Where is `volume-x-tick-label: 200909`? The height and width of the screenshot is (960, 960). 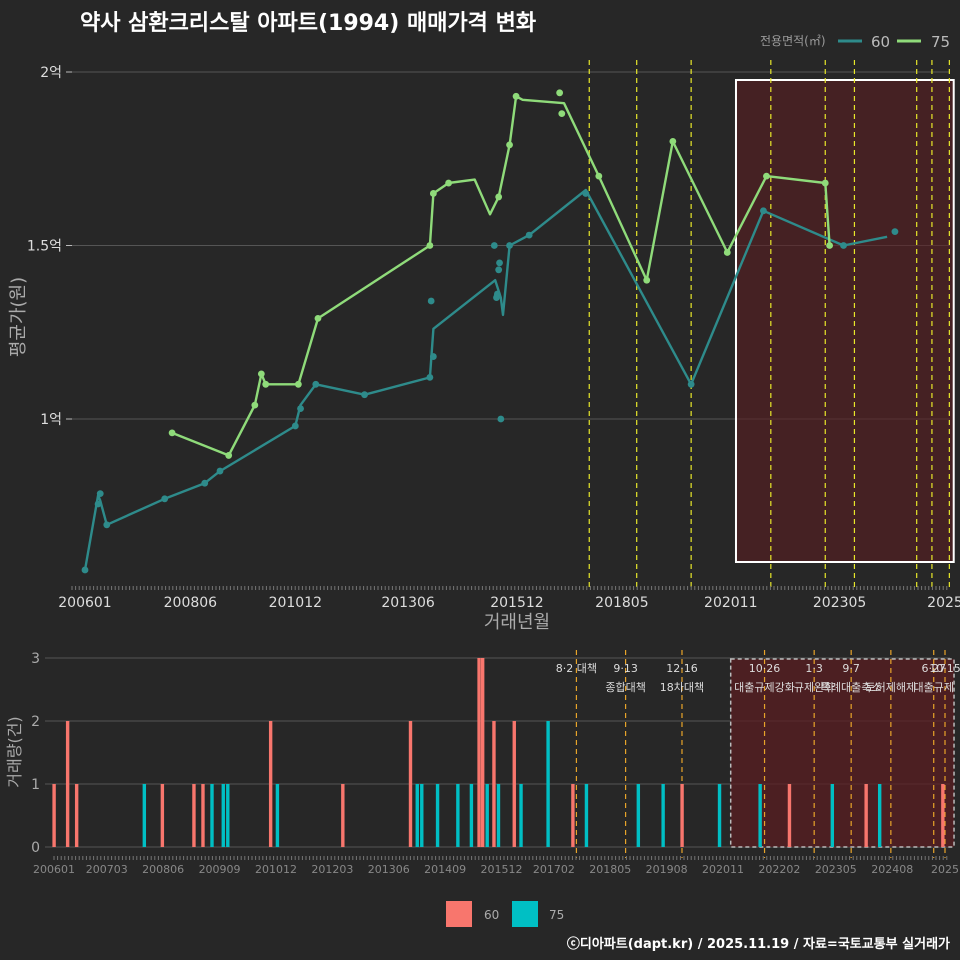
volume-x-tick-label: 200909 is located at coordinates (220, 869).